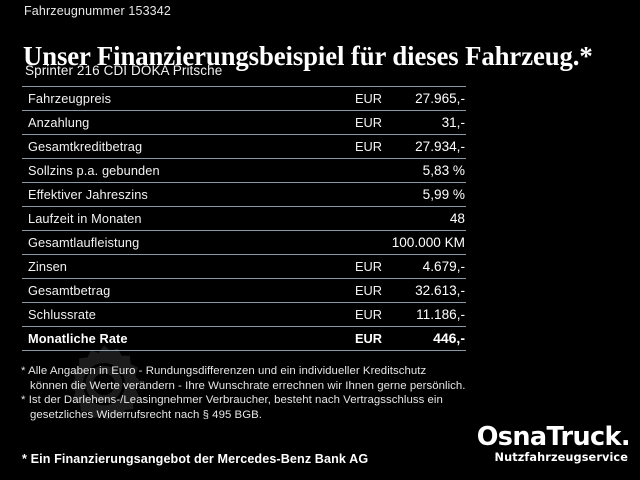  I want to click on row-label: Zinsen, so click(48, 266).